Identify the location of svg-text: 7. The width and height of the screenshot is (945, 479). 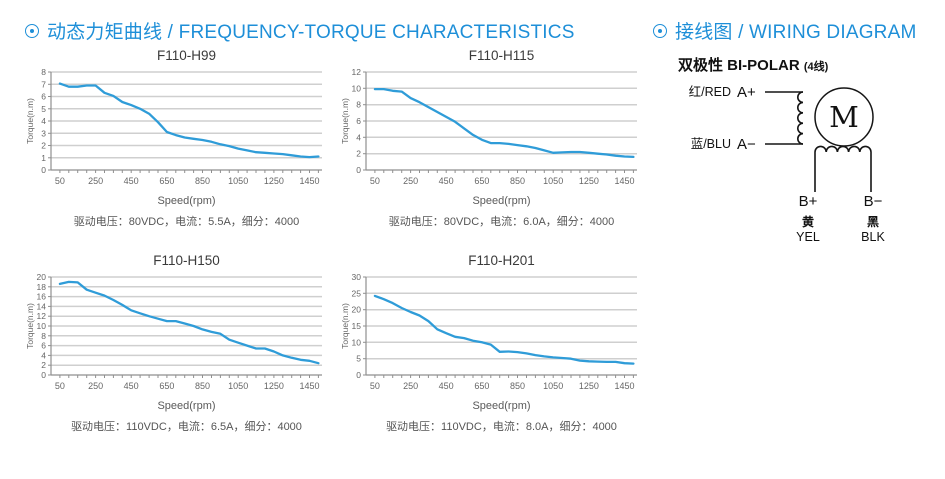
(43, 84).